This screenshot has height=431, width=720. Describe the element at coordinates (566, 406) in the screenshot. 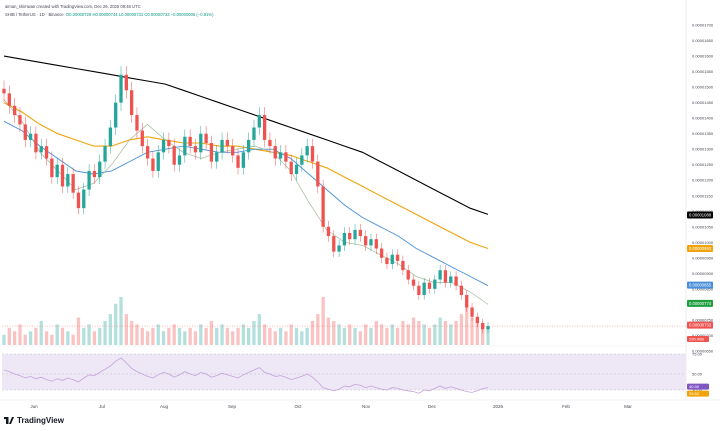

I see `time-tick-label: Feb` at that location.